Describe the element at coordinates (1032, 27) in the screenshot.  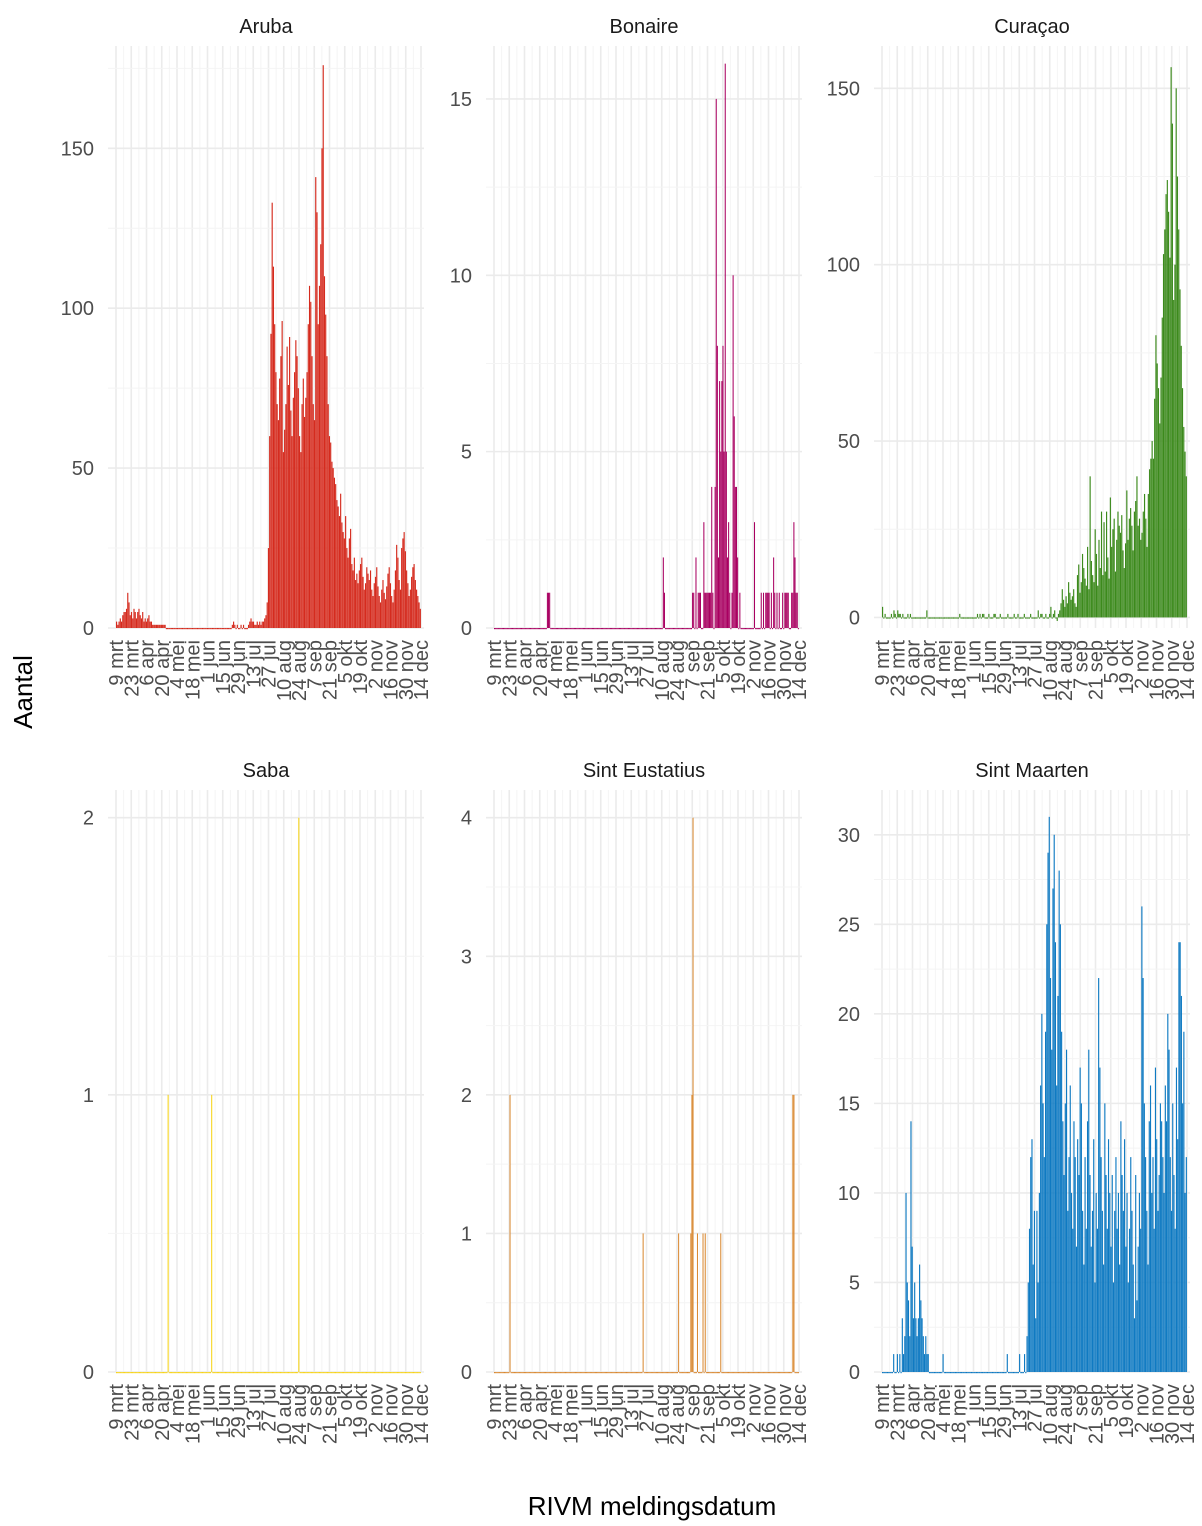
I see `facet-title: Curaçao` at that location.